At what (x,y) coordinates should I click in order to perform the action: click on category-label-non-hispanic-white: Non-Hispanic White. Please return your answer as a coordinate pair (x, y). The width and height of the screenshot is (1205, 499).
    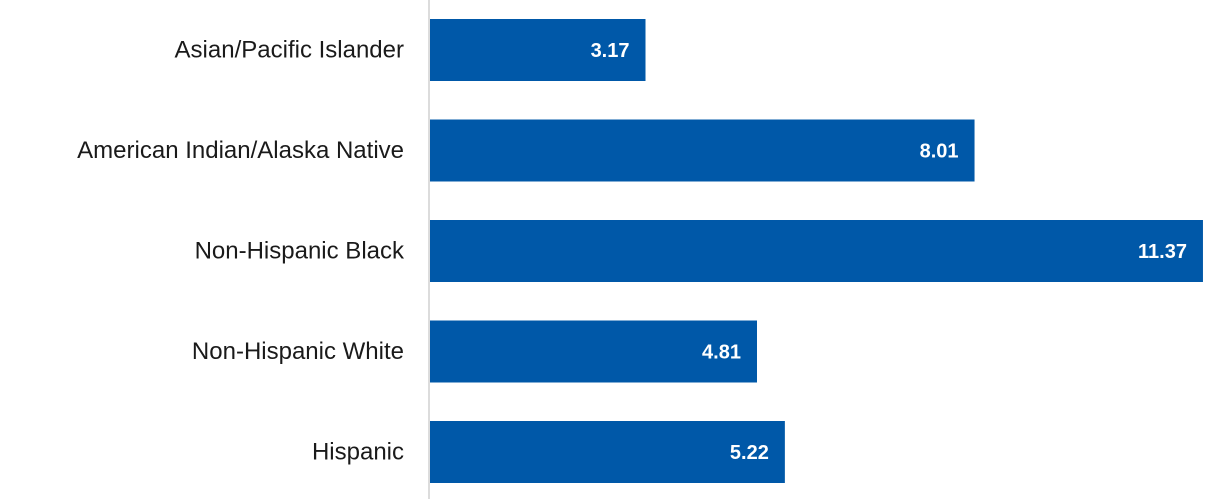
    Looking at the image, I should click on (298, 351).